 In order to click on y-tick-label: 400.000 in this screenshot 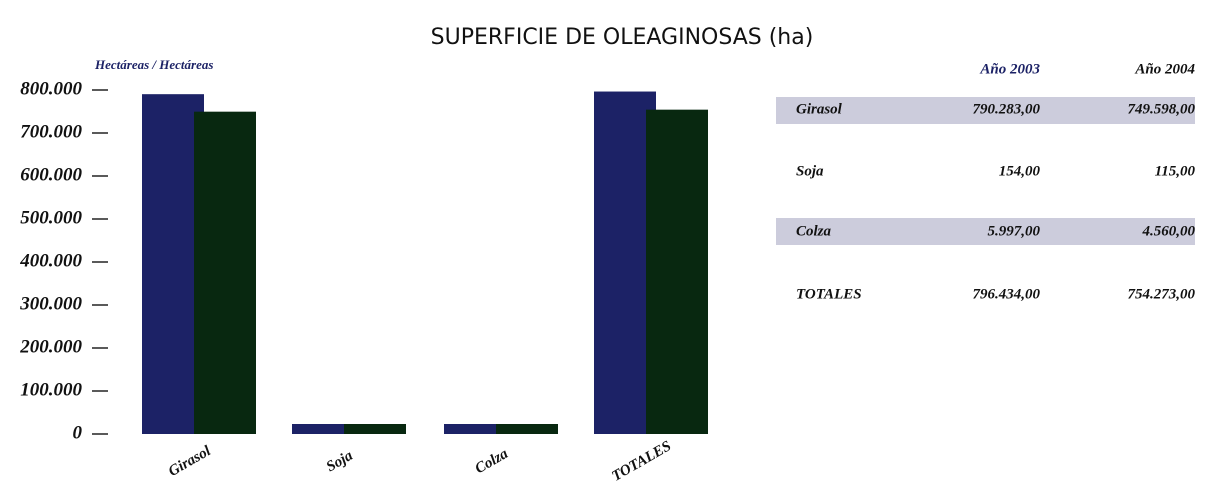, I will do `click(50, 260)`.